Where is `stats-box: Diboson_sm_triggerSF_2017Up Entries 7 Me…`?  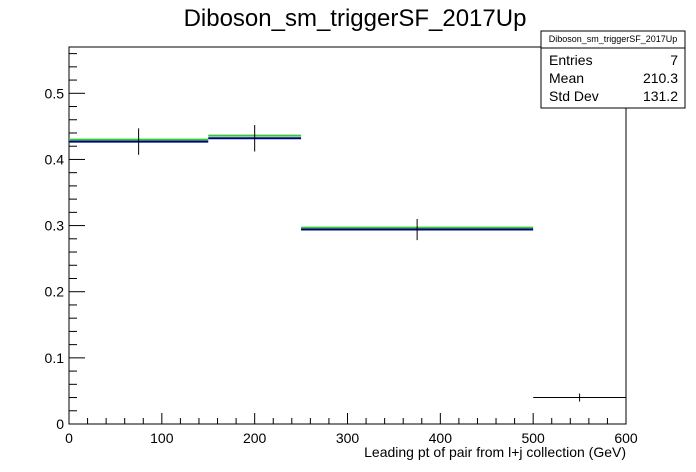
stats-box: Diboson_sm_triggerSF_2017Up Entries 7 Me… is located at coordinates (613, 69).